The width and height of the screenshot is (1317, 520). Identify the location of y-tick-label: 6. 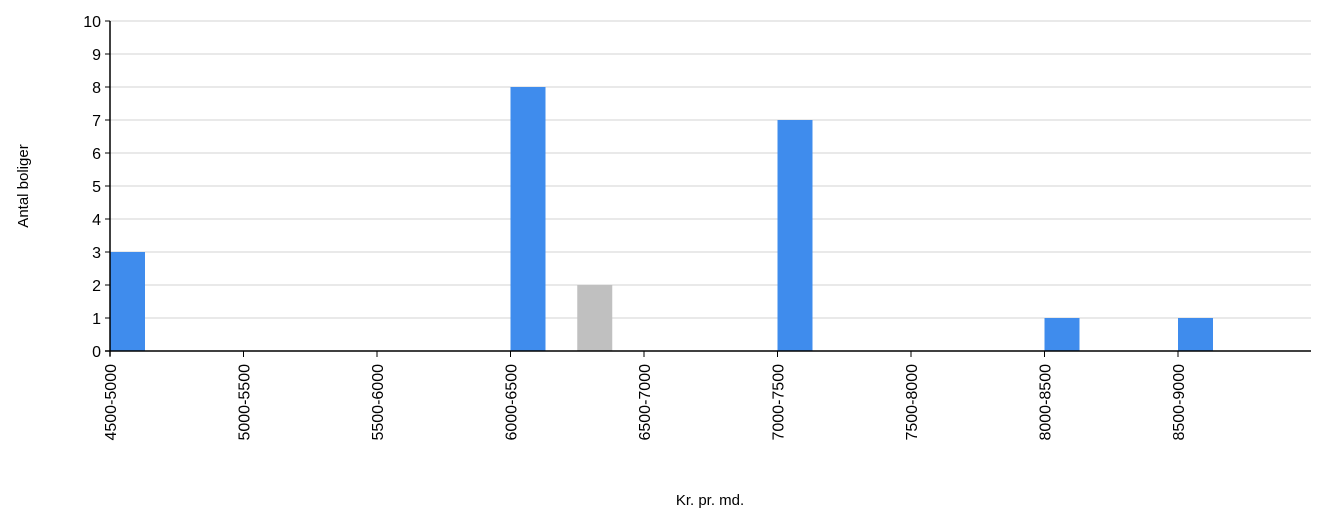
(96, 154).